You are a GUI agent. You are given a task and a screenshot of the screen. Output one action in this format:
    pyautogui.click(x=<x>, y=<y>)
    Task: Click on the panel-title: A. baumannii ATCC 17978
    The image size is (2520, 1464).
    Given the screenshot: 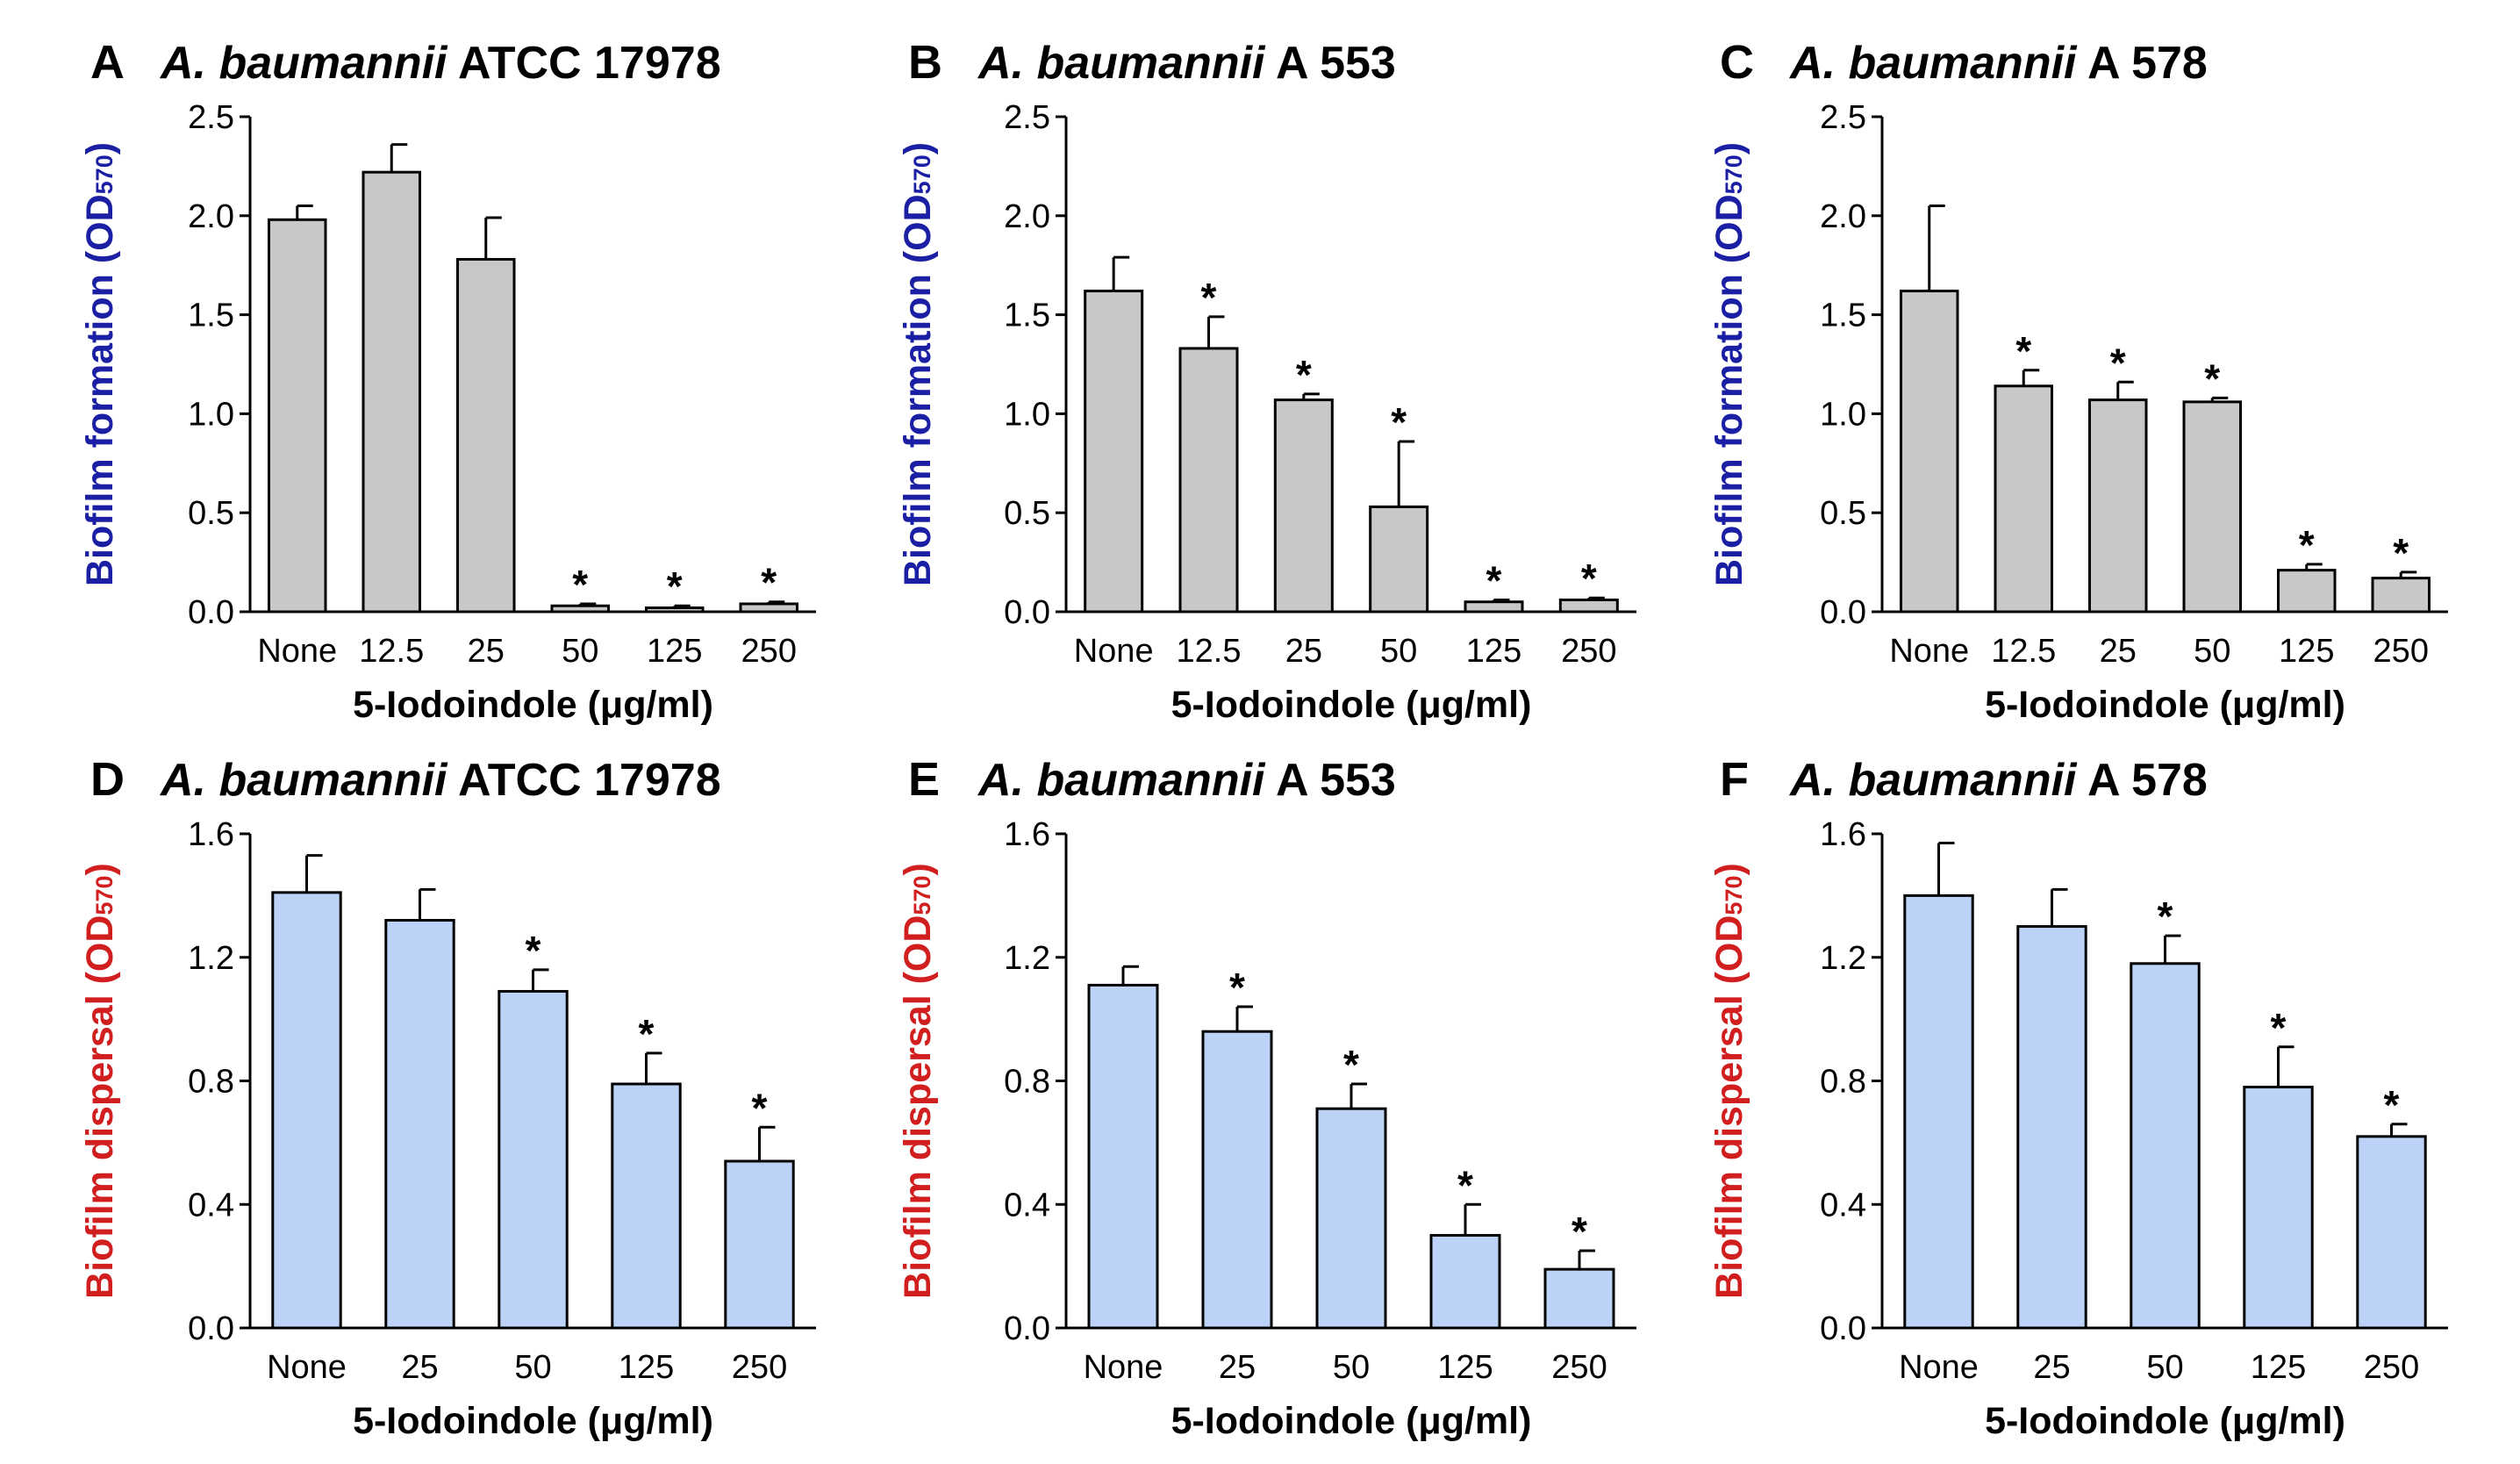 What is the action you would take?
    pyautogui.click(x=440, y=63)
    